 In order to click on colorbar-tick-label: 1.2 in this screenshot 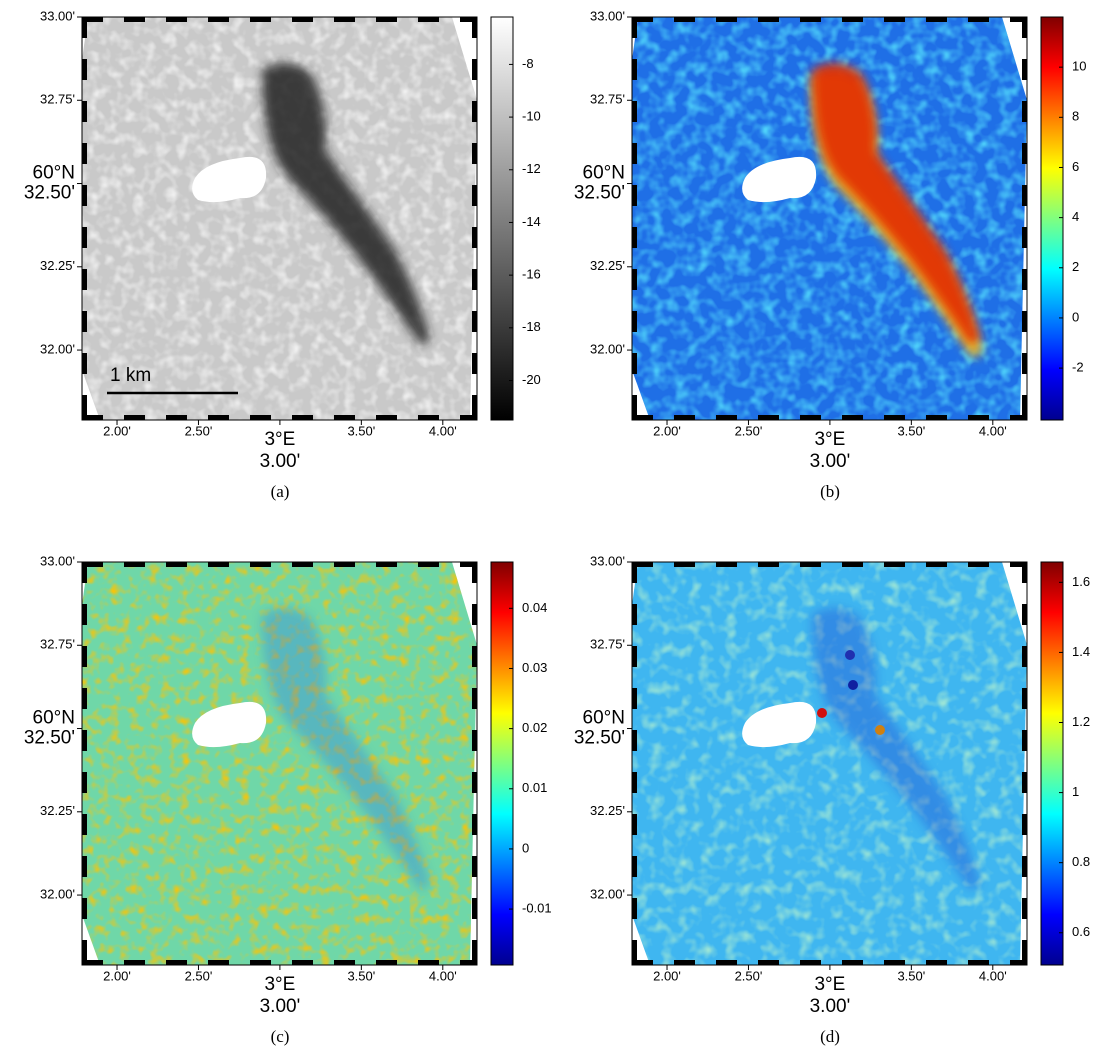, I will do `click(1081, 721)`.